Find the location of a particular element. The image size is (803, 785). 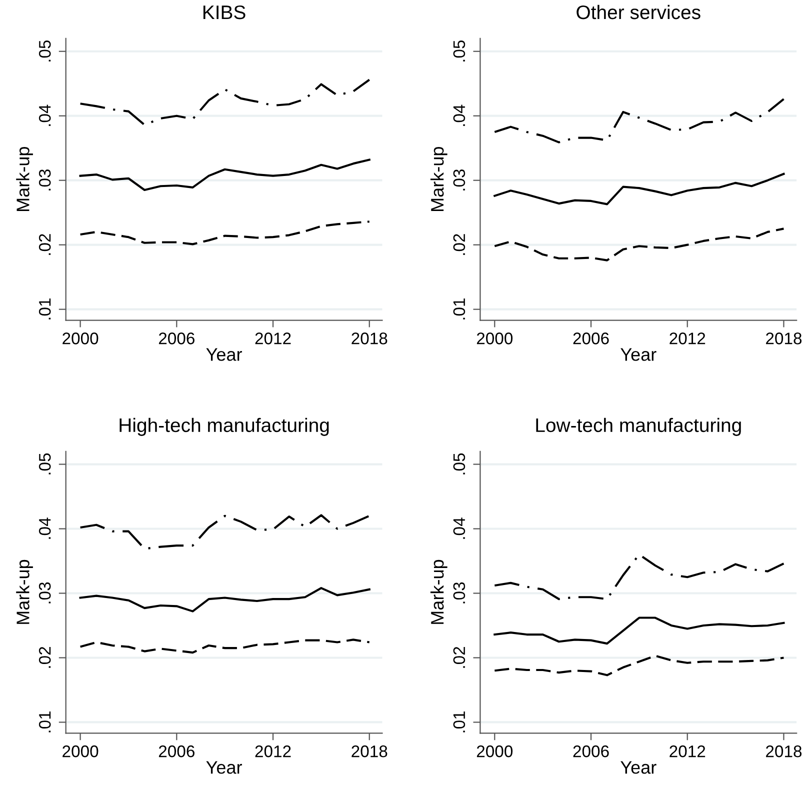

chart-title: Other services is located at coordinates (638, 12).